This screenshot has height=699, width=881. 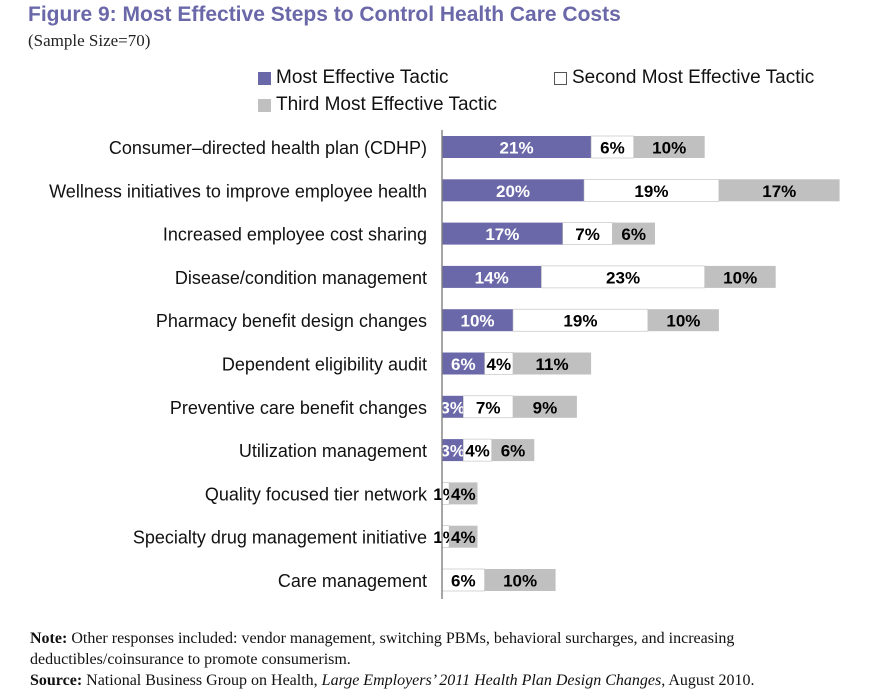 I want to click on data-label: 20%, so click(x=513, y=191).